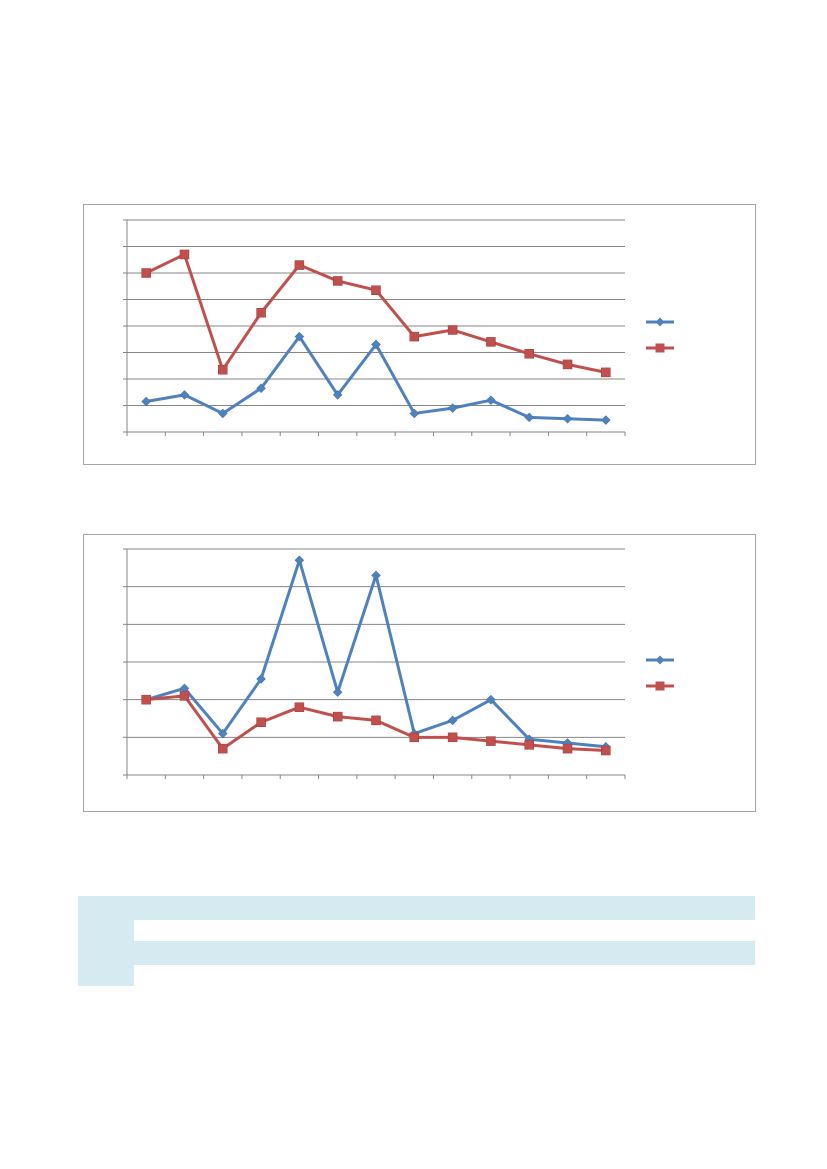 Image resolution: width=827 pixels, height=1169 pixels. I want to click on data-table-wrapper, so click(416, 930).